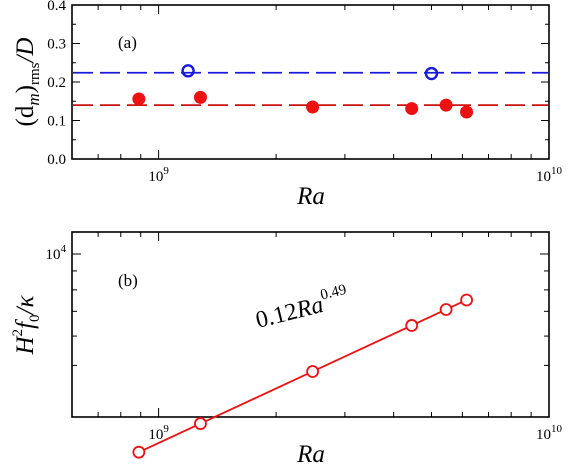 The width and height of the screenshot is (570, 468). What do you see at coordinates (35, 73) in the screenshot?
I see `panel-a-y-sub2: rms` at bounding box center [35, 73].